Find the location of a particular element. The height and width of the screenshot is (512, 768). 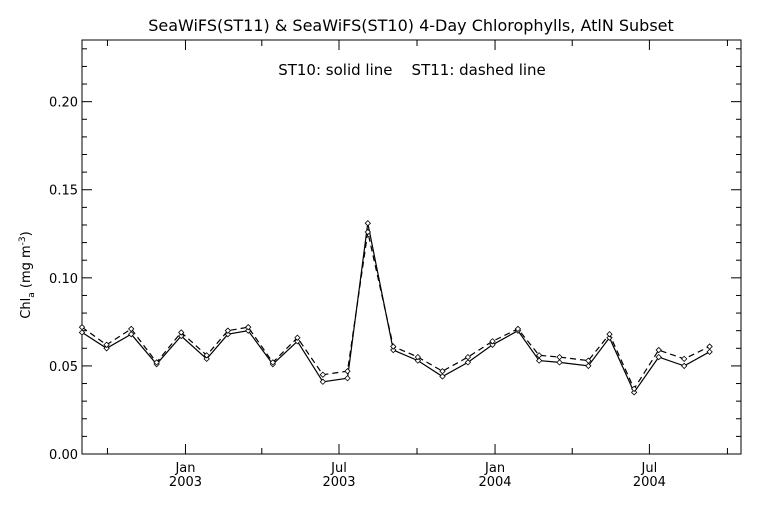

y-tick-label: 0.00 is located at coordinates (63, 455).